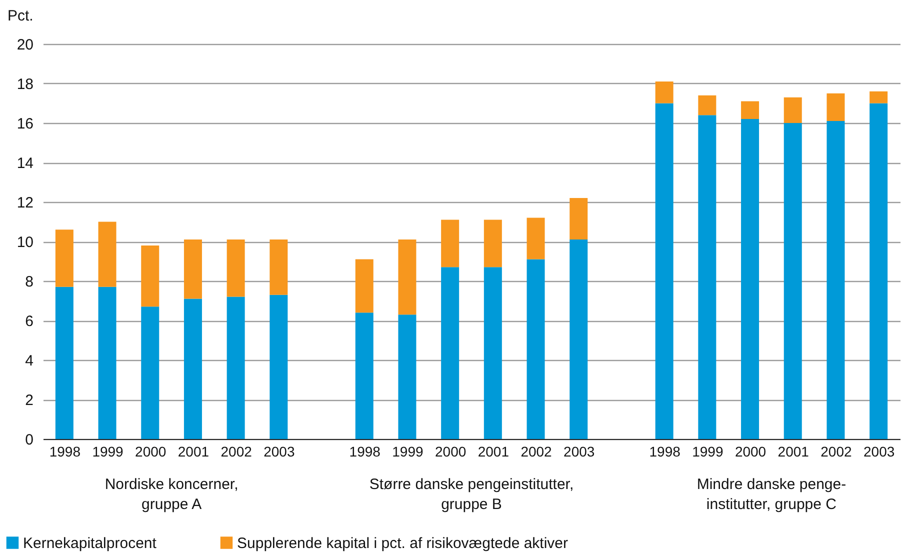 The width and height of the screenshot is (902, 553). I want to click on legend-label: Kernekapitalprocent, so click(90, 543).